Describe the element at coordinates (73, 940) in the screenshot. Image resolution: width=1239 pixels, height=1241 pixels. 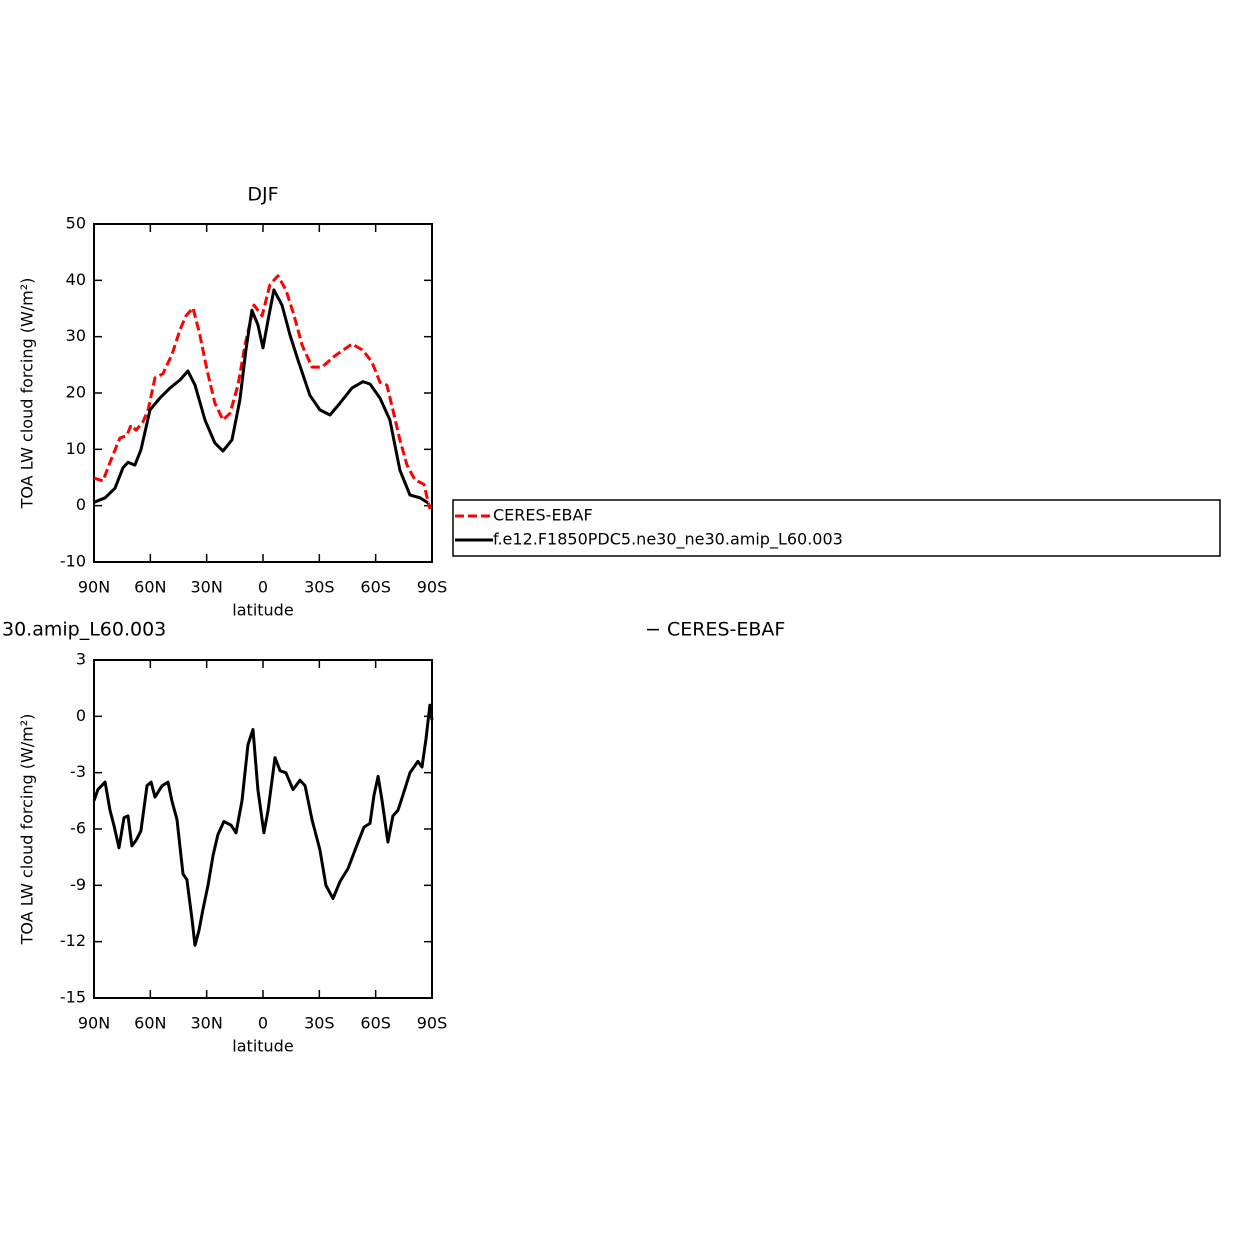
I see `y-tick-label: -12` at that location.